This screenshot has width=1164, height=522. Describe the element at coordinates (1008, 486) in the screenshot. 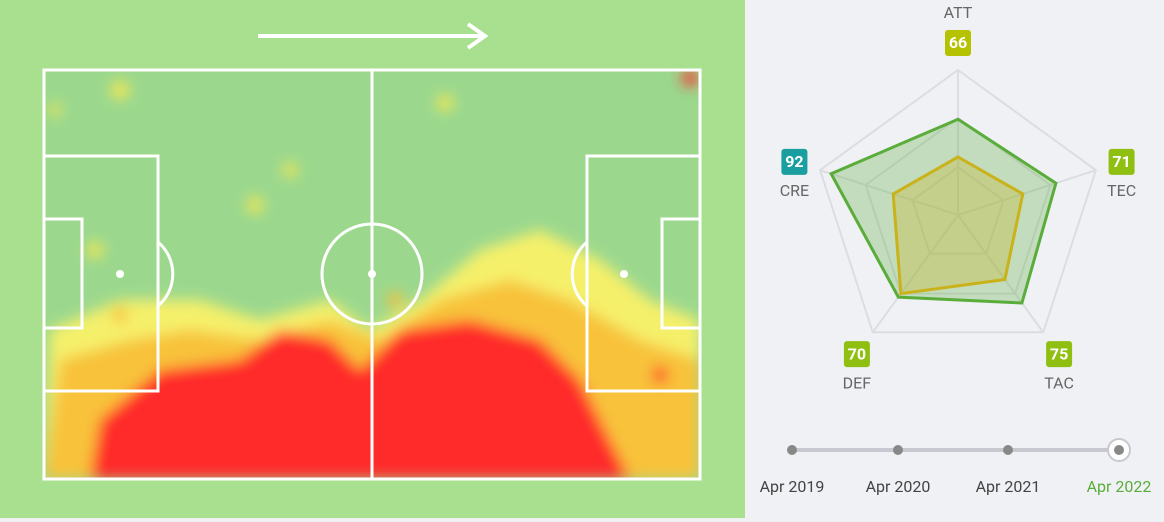

I see `timeline-label: Apr 2021` at that location.